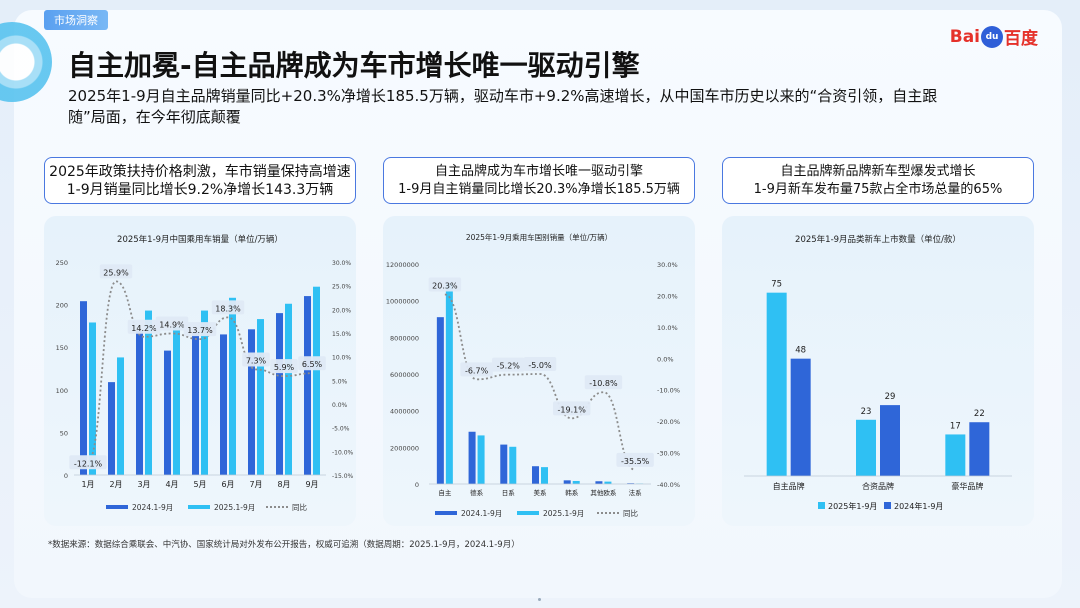  What do you see at coordinates (866, 412) in the screenshot?
I see `chart3-data-label-2025-1: 23` at bounding box center [866, 412].